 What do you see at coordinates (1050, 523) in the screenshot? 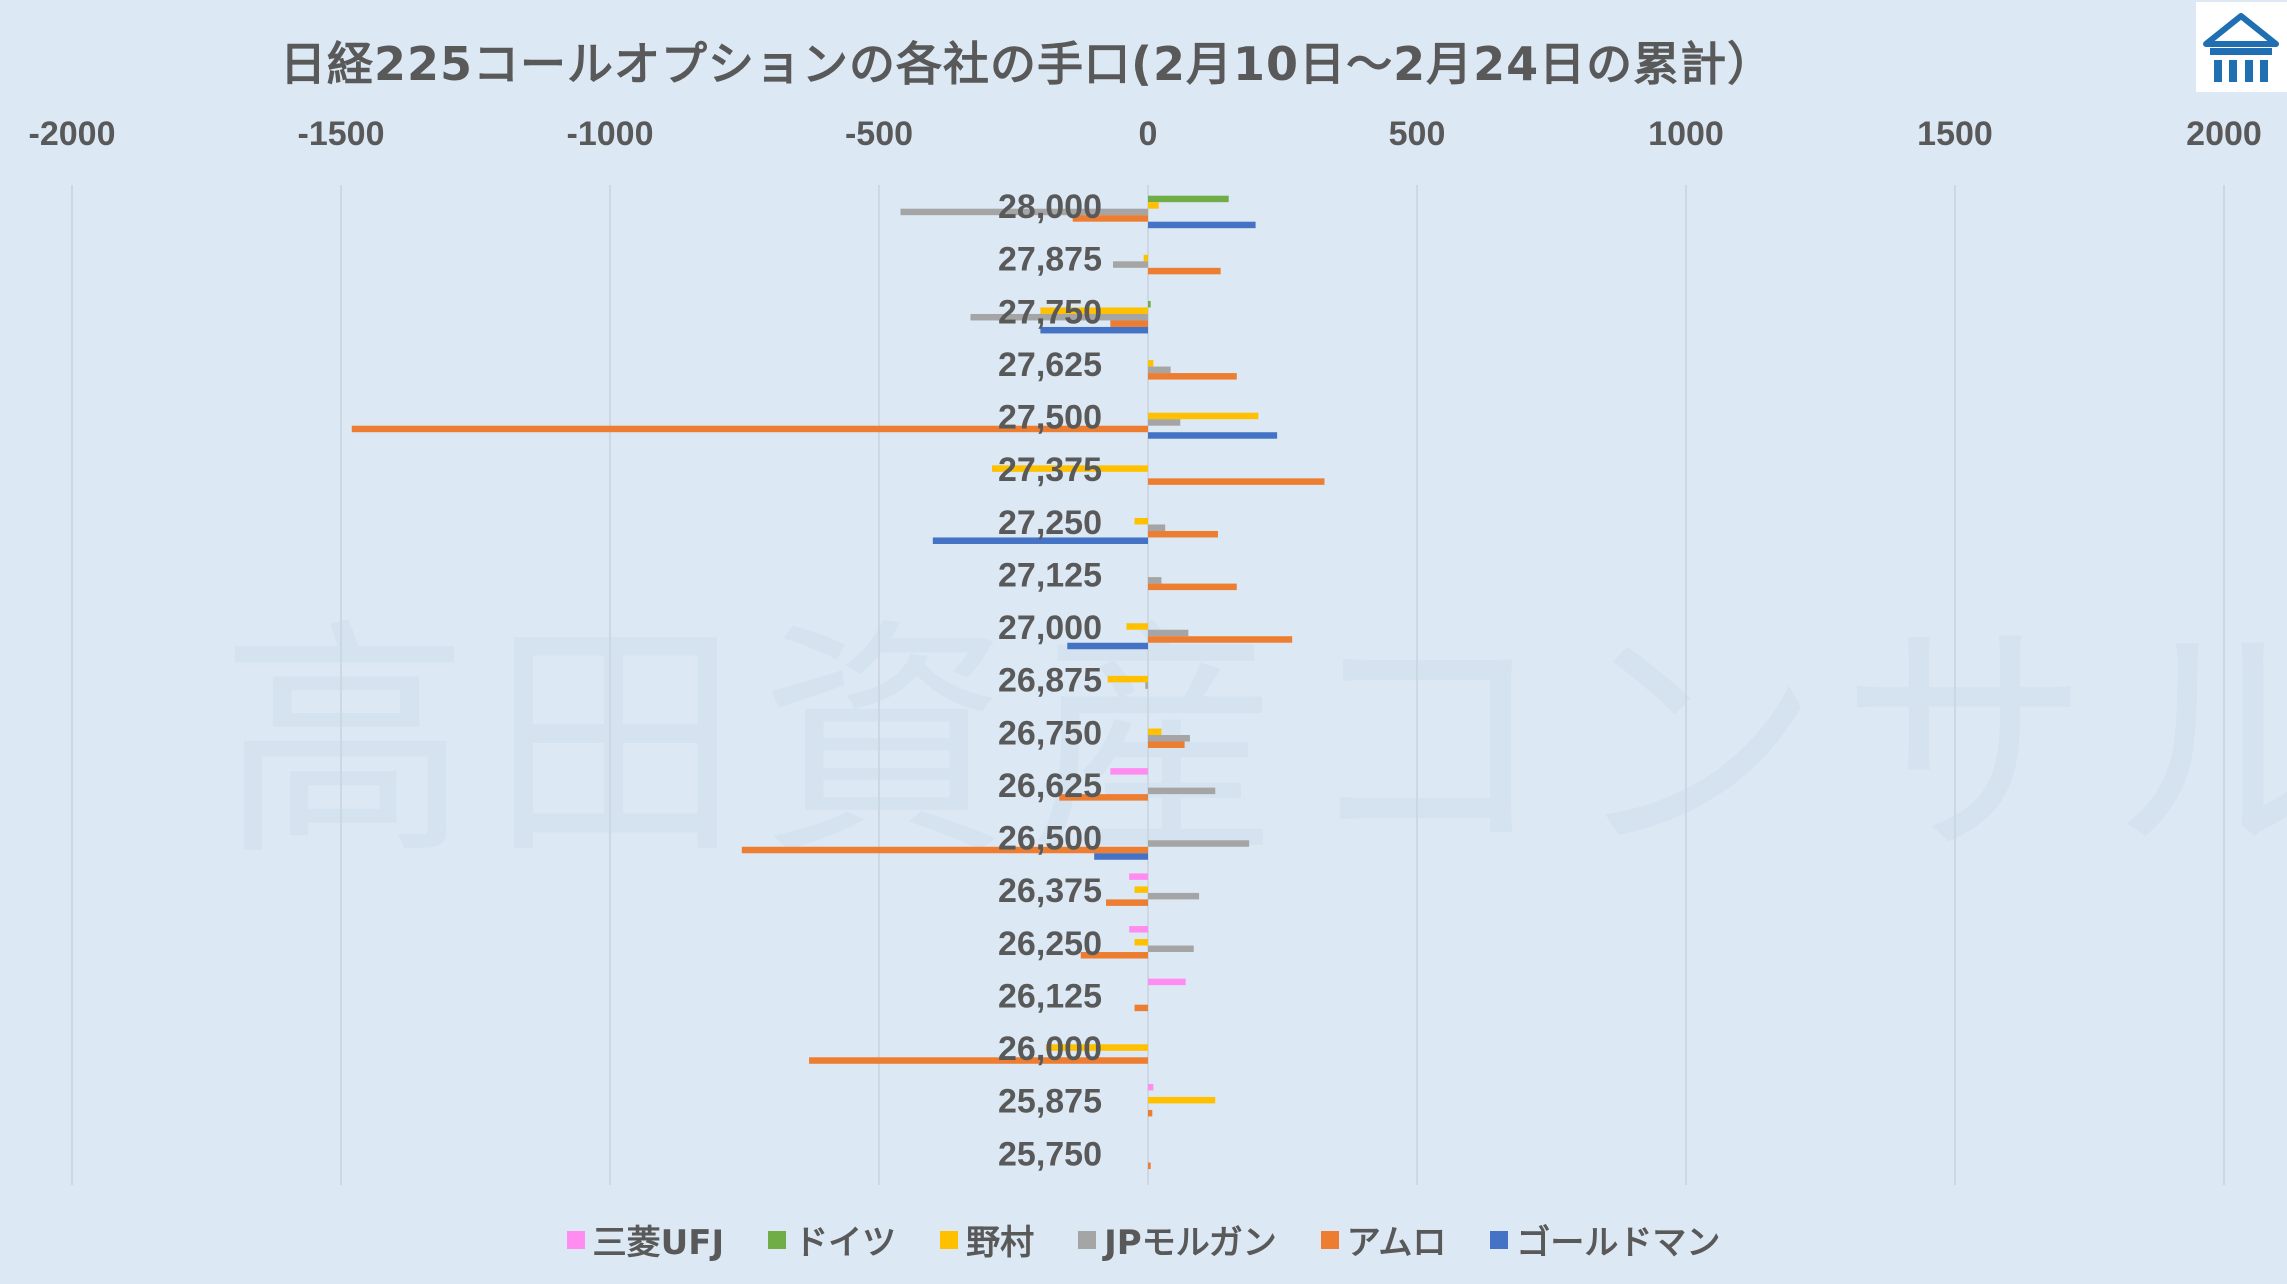
I see `category-label: 27,250` at bounding box center [1050, 523].